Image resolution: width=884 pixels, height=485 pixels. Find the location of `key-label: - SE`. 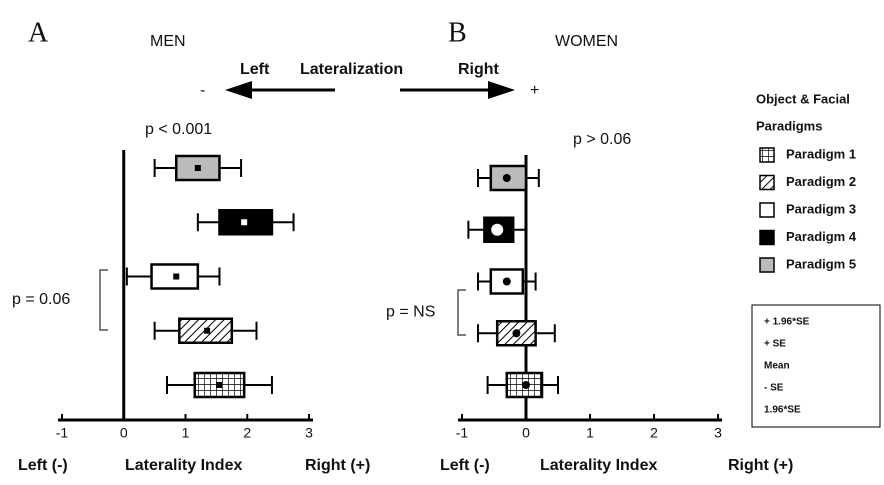

key-label: - SE is located at coordinates (774, 388).